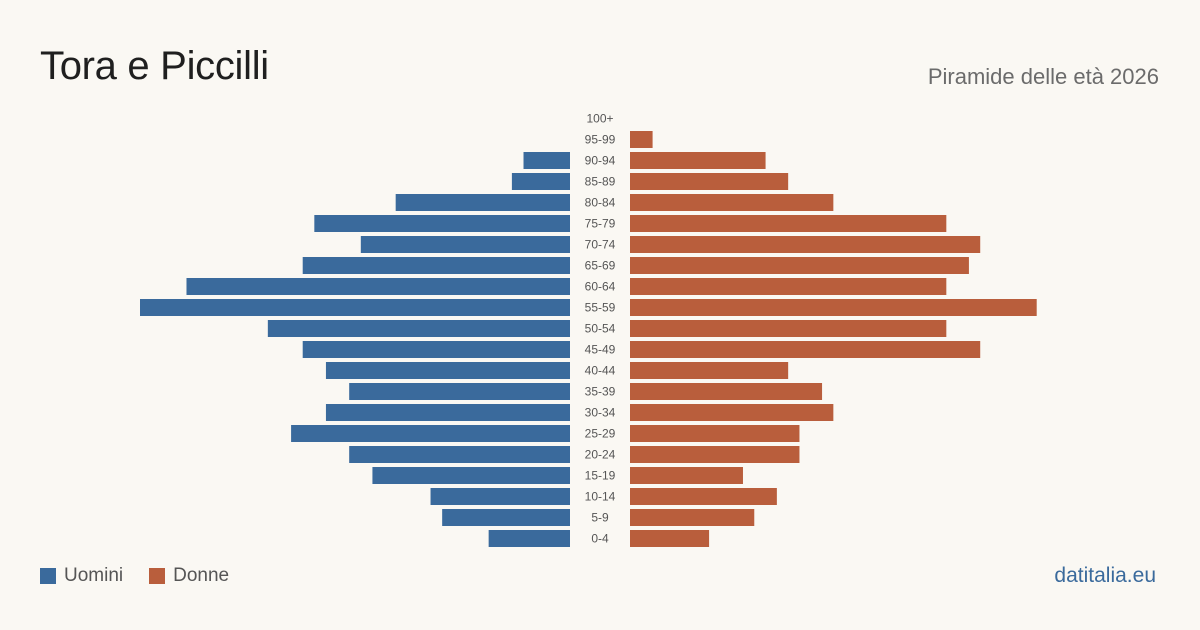 Image resolution: width=1200 pixels, height=630 pixels. Describe the element at coordinates (600, 497) in the screenshot. I see `age-label-10-14: 10-14` at that location.